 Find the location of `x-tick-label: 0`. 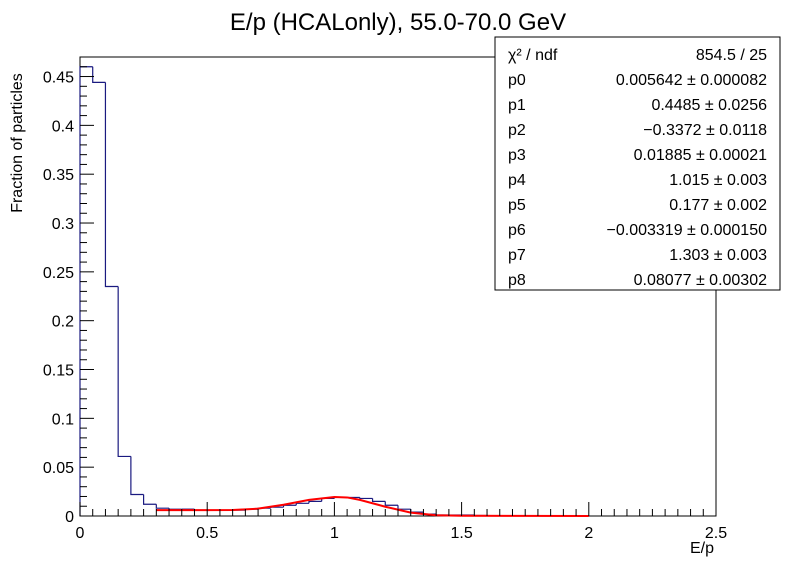

x-tick-label: 0 is located at coordinates (80, 533).